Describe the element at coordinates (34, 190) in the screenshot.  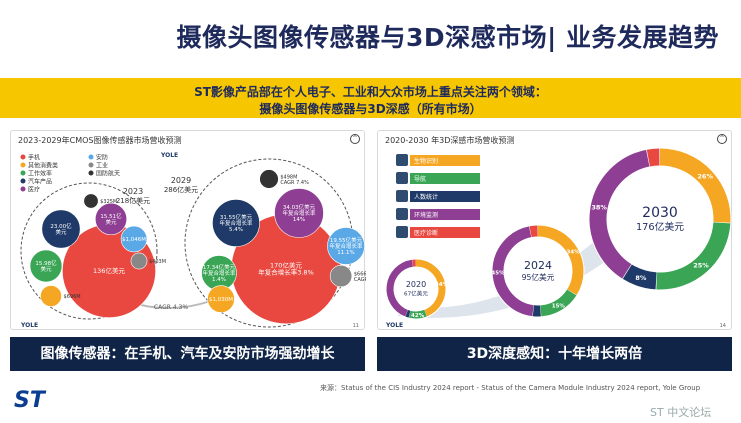
I see `legend-label: 医疗` at that location.